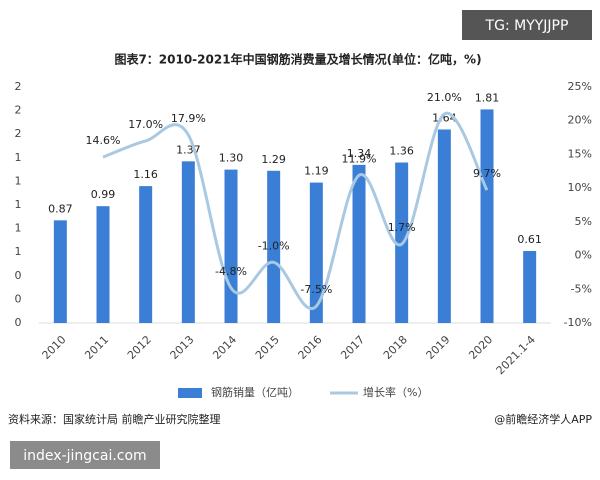 The height and width of the screenshot is (480, 600). I want to click on y2-tick-label: 20%, so click(580, 120).